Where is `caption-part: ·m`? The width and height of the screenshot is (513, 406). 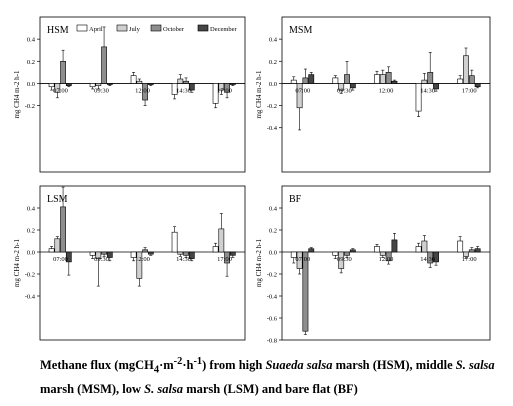
caption-part: ·m is located at coordinates (166, 365).